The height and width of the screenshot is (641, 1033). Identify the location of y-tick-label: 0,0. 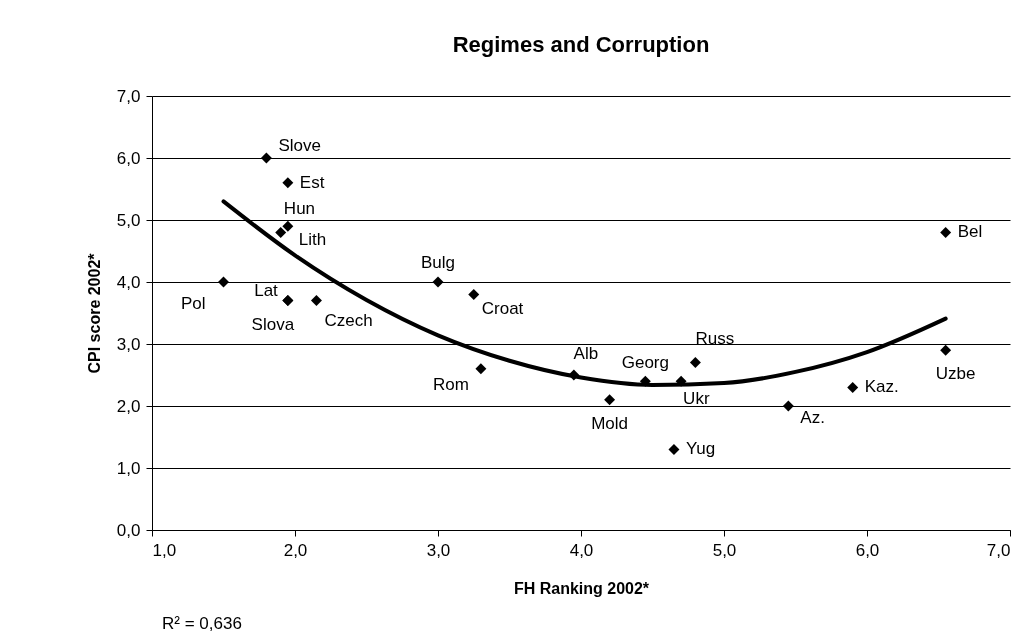
(128, 530).